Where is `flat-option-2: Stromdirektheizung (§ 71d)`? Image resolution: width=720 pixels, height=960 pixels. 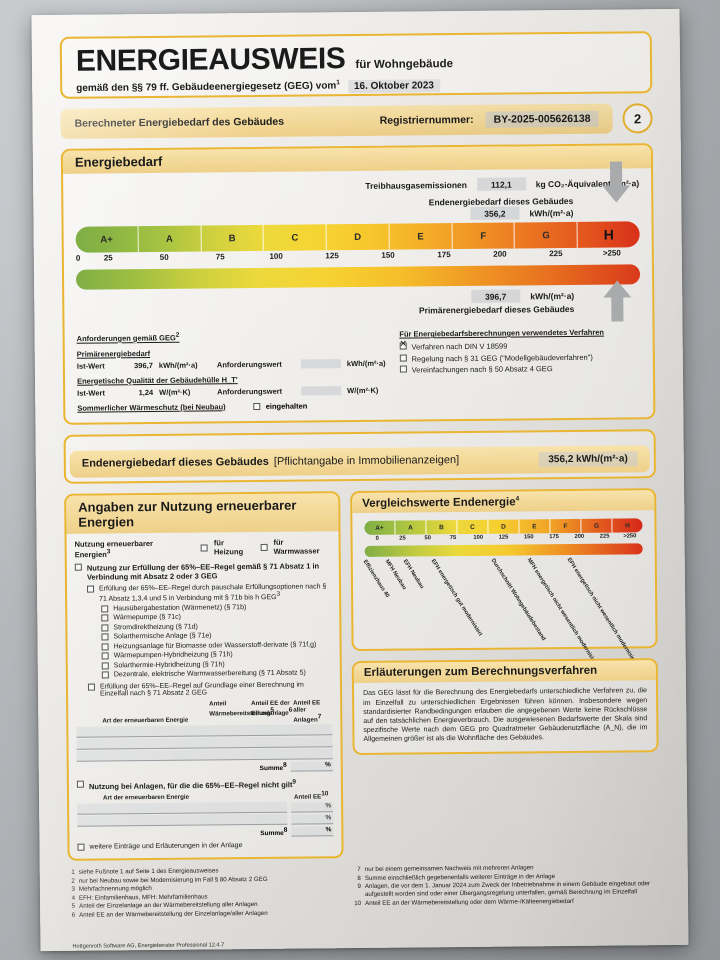 flat-option-2: Stromdirektheizung (§ 71d) is located at coordinates (216, 627).